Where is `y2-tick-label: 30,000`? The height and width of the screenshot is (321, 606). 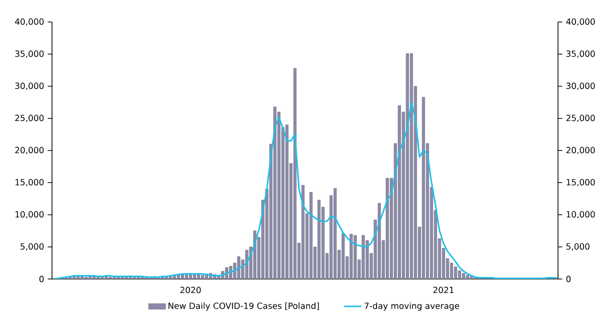
y2-tick-label: 30,000 is located at coordinates (580, 86).